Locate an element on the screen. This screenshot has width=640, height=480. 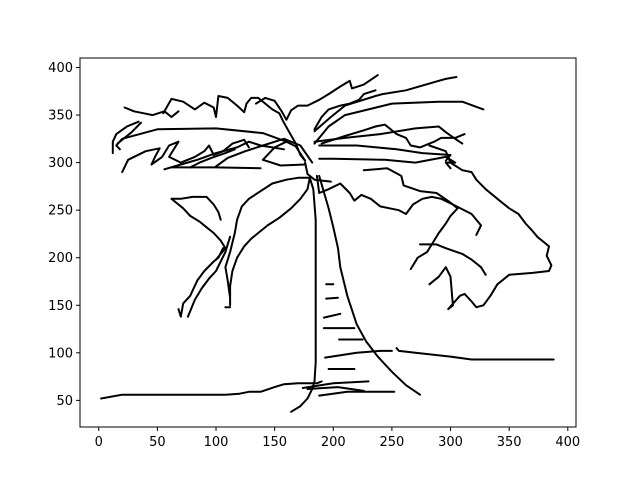
y-axis: 50 100 150 200 250 300 350 400 is located at coordinates (64, 235).